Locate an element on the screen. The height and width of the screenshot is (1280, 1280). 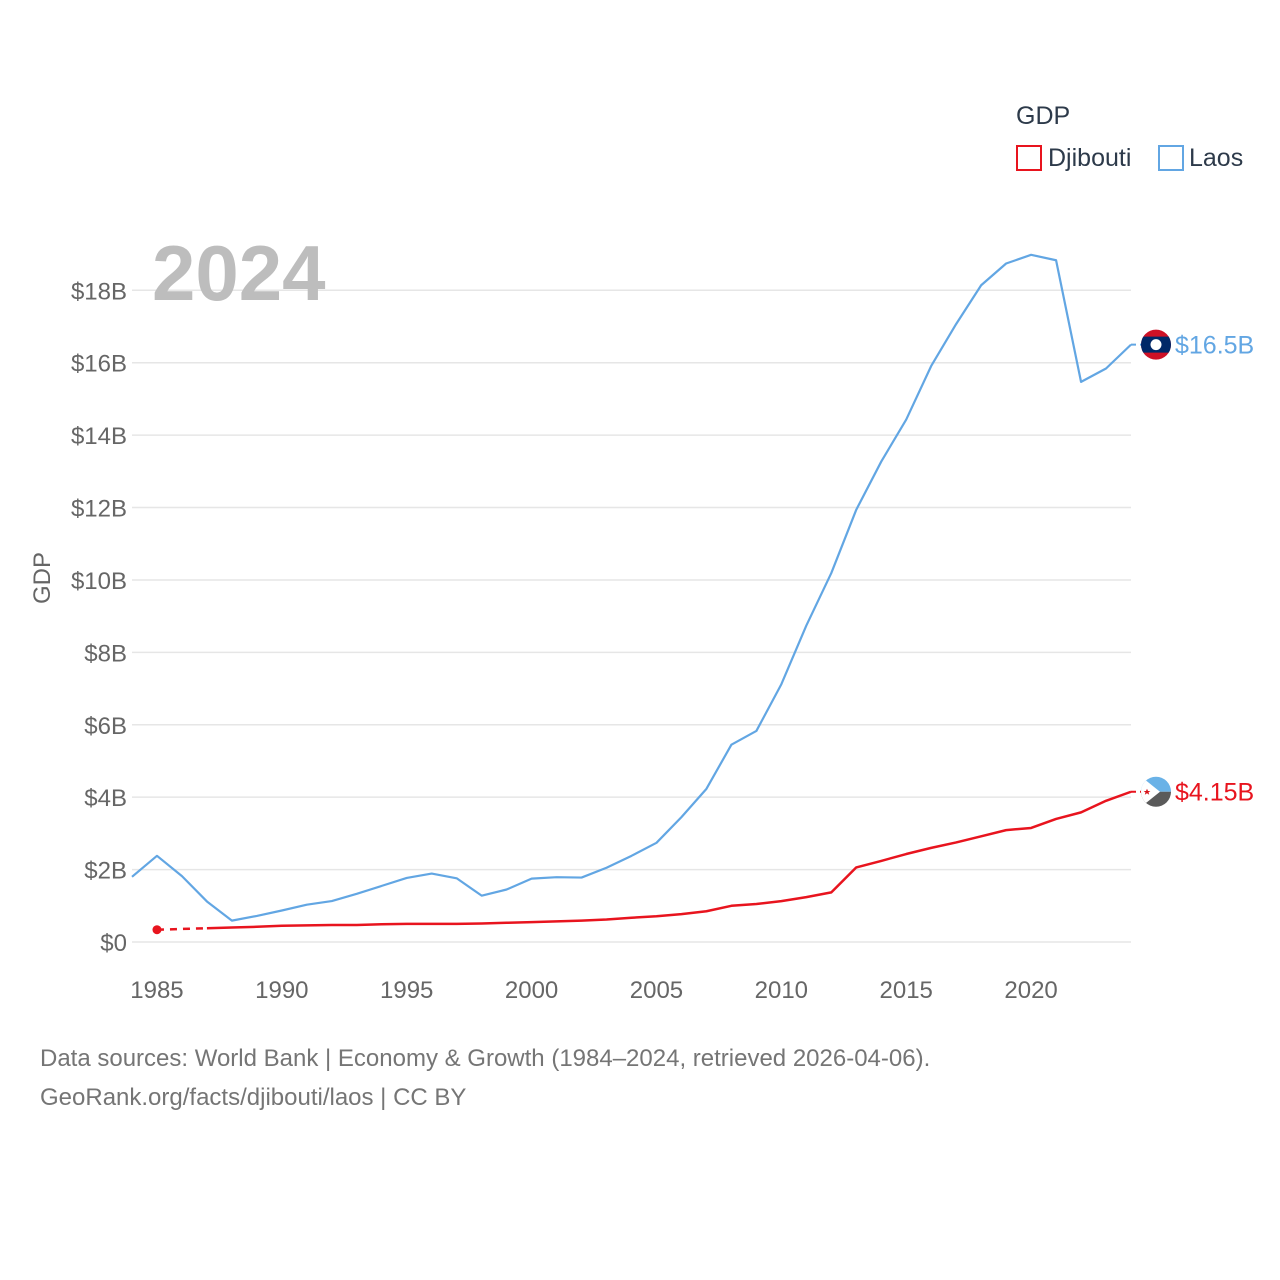
legend-swatch-djibouti is located at coordinates (1029, 158).